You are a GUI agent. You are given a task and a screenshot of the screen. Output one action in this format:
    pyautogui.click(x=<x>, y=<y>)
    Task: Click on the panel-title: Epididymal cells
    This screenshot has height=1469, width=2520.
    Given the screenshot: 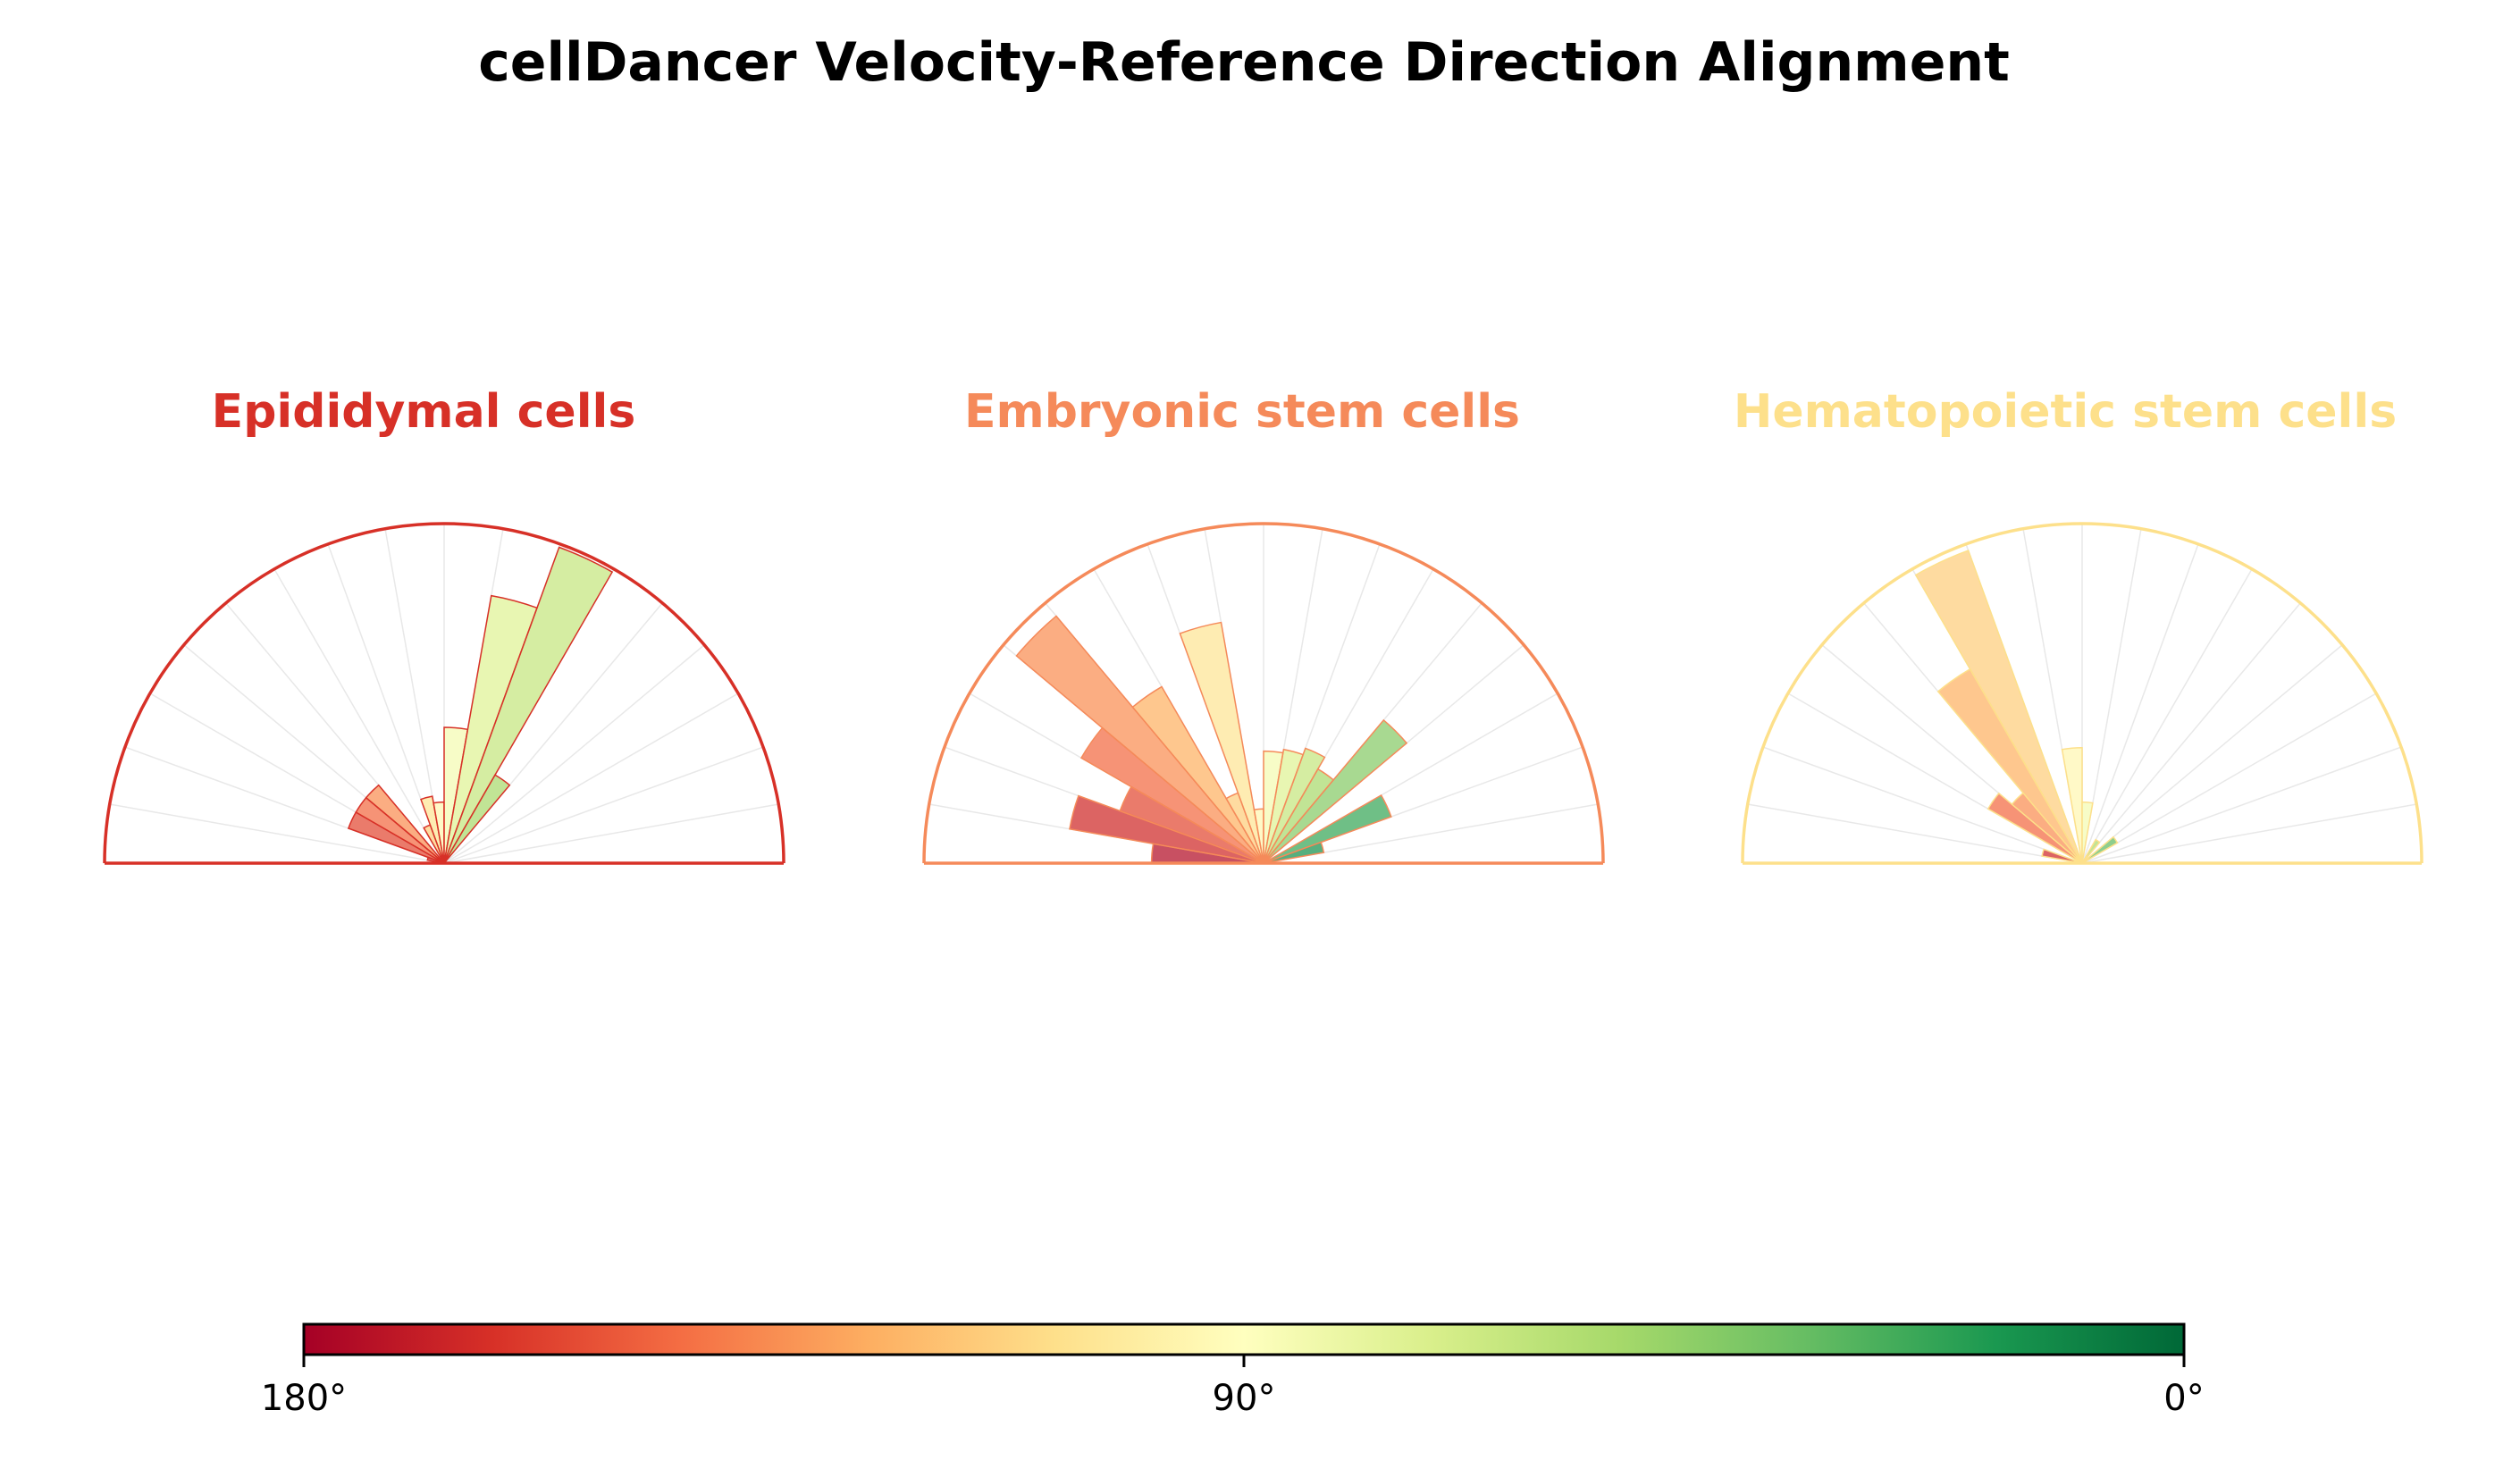 What is the action you would take?
    pyautogui.click(x=424, y=412)
    